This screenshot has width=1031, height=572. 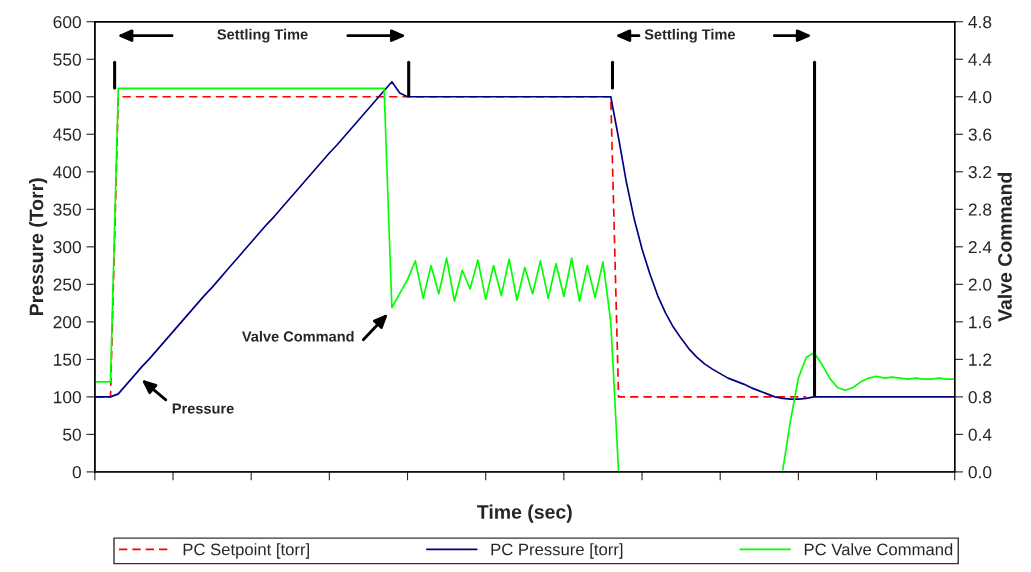 I want to click on y2-tick-label: 3.2, so click(x=980, y=172).